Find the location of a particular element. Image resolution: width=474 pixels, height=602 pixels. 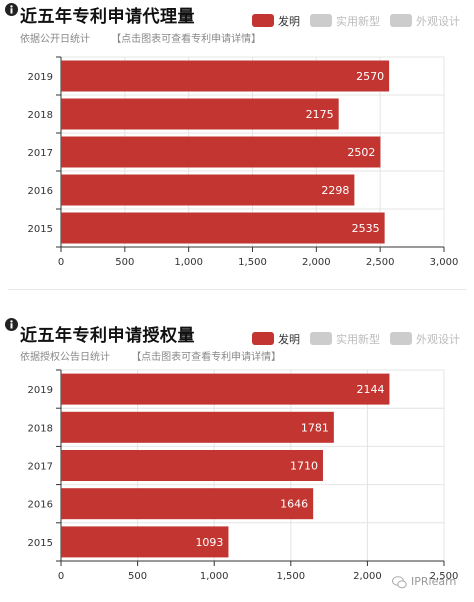

bar-value-label: 1781 is located at coordinates (315, 427).